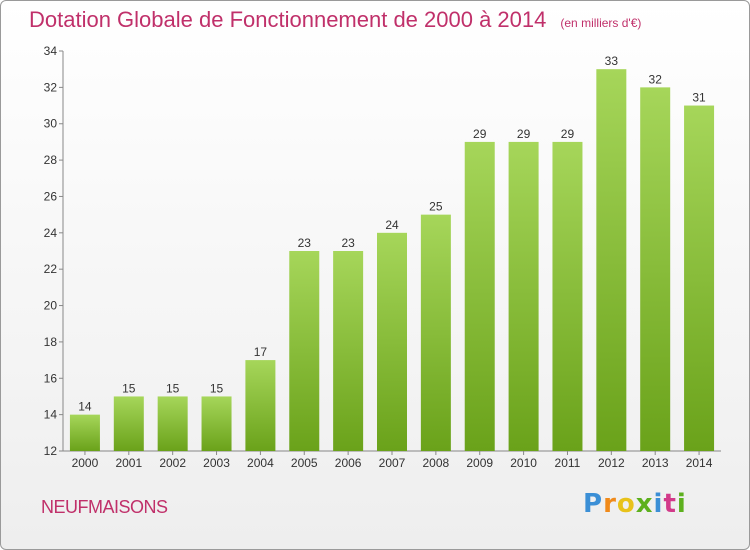 This screenshot has width=750, height=550. Describe the element at coordinates (51, 306) in the screenshot. I see `y-tick-label: 20` at that location.